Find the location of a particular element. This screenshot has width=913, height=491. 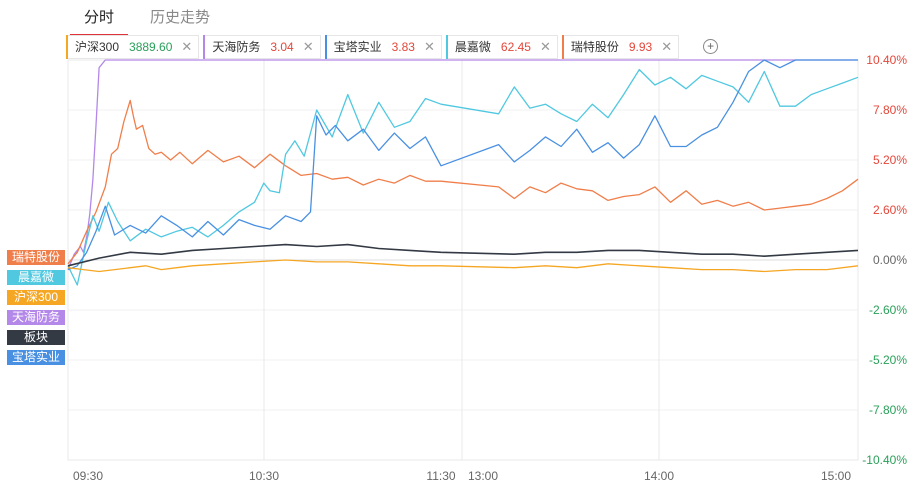

y-tick-label: -5.20% is located at coordinates (888, 360).